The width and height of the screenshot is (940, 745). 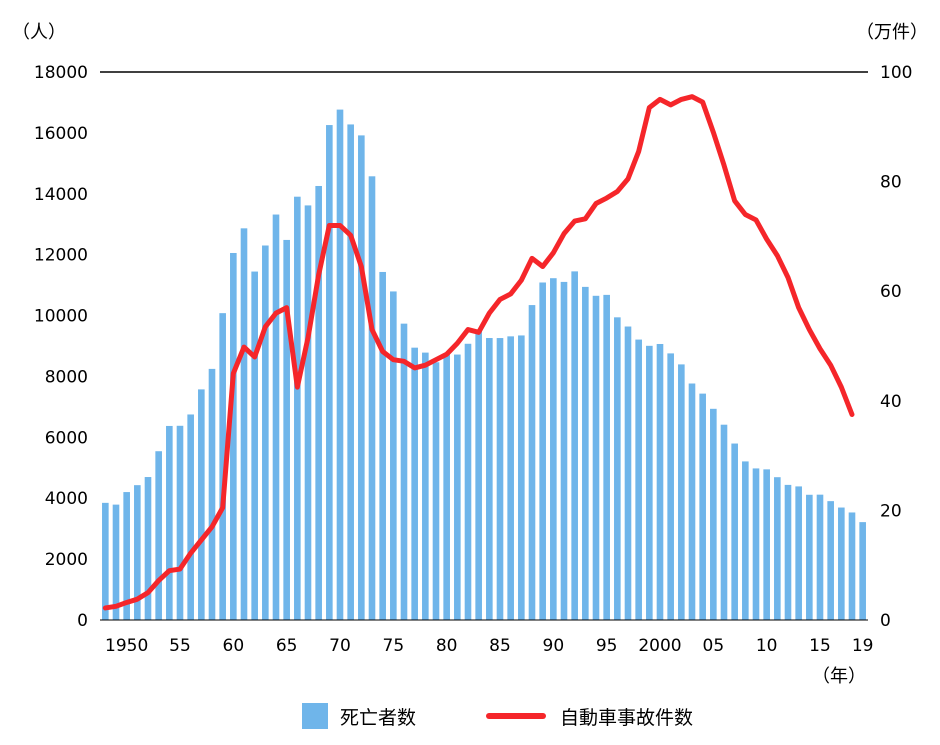 I want to click on bar-1982, so click(x=468, y=481).